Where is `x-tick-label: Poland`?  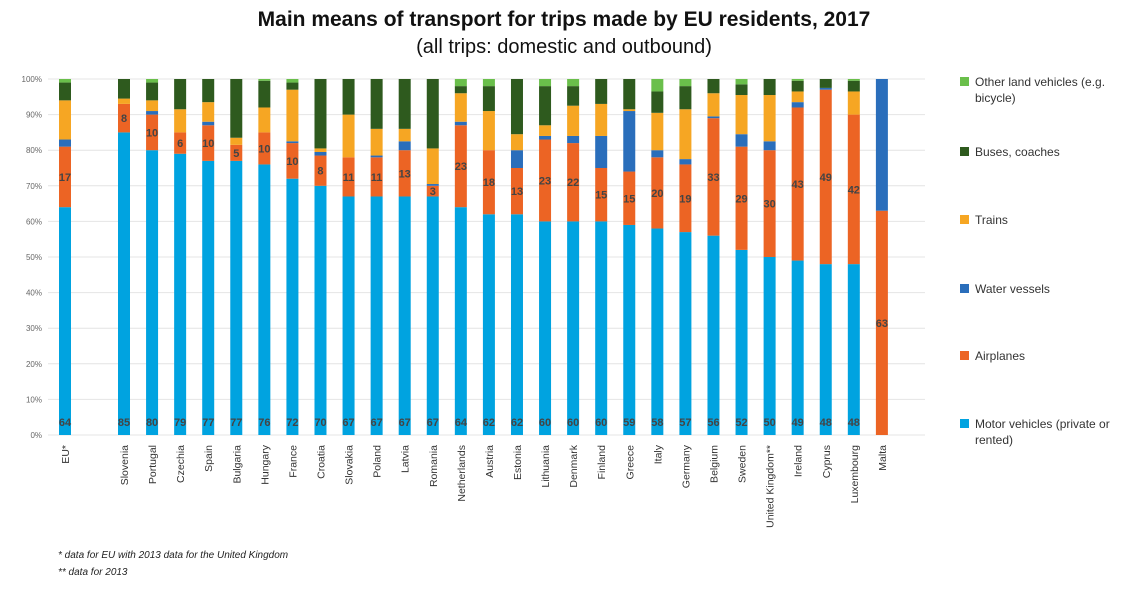 x-tick-label: Poland is located at coordinates (378, 461).